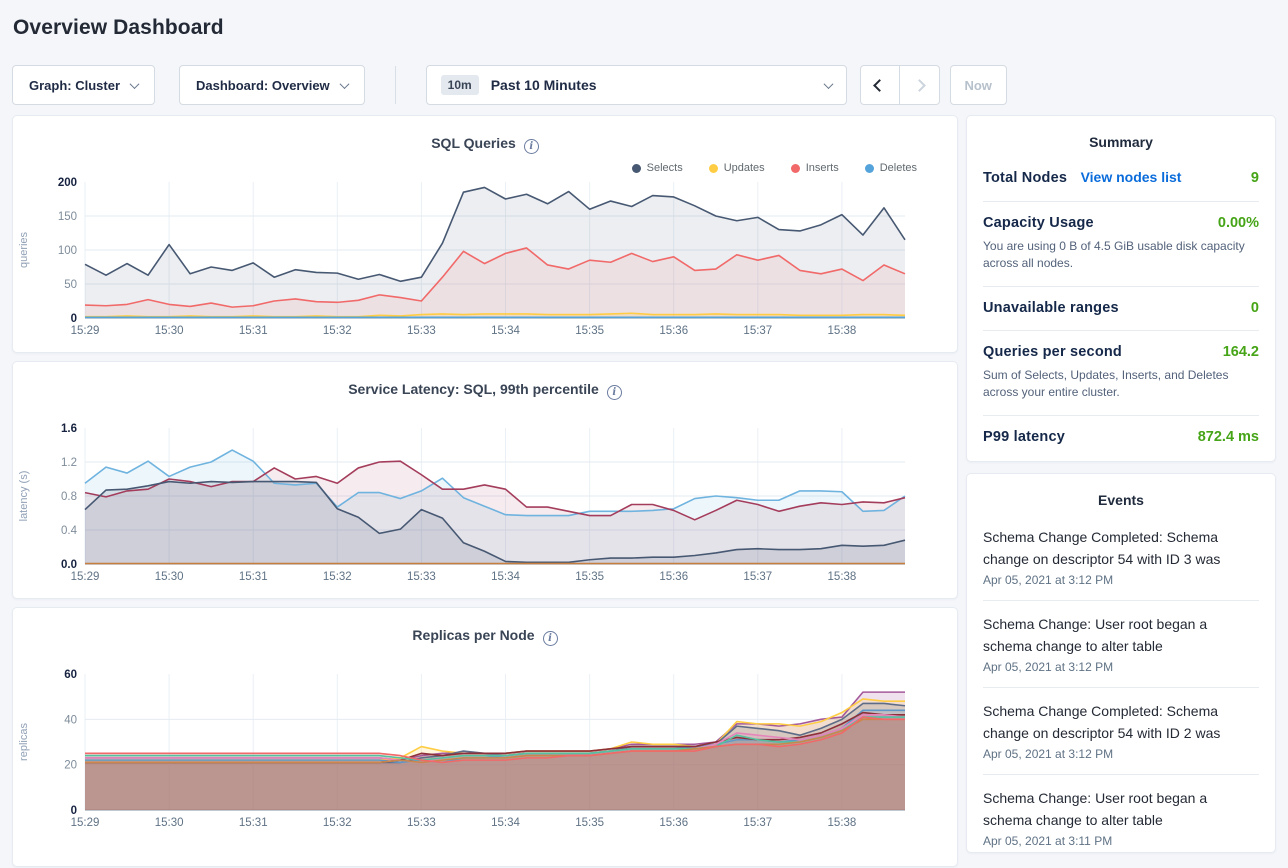  Describe the element at coordinates (70, 766) in the screenshot. I see `svg-text: 20` at that location.